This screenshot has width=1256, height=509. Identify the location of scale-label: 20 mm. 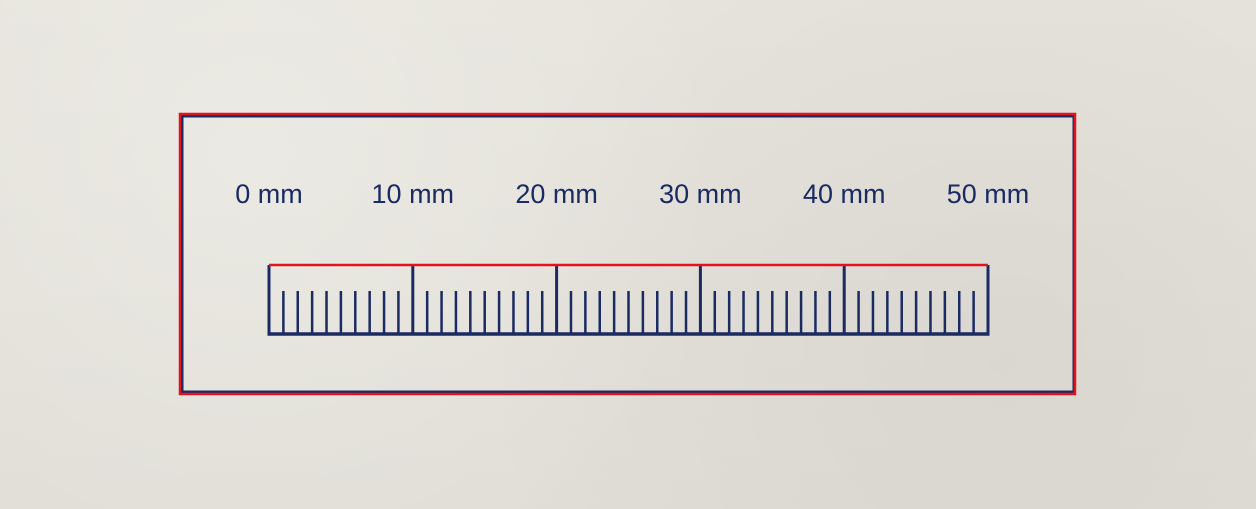
(556, 194).